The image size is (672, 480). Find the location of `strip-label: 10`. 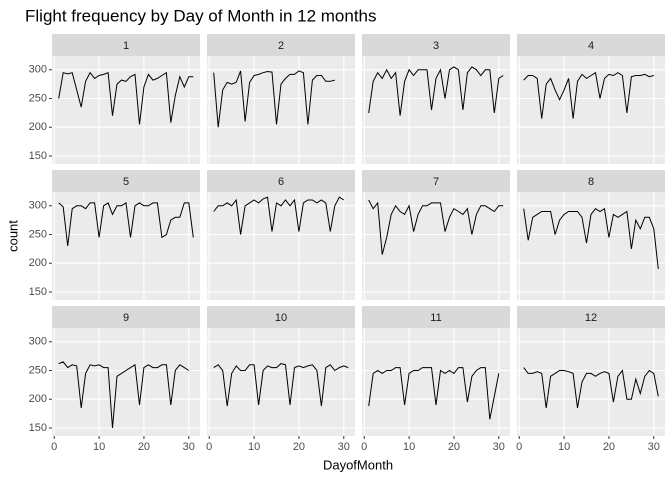

strip-label: 10 is located at coordinates (281, 318).